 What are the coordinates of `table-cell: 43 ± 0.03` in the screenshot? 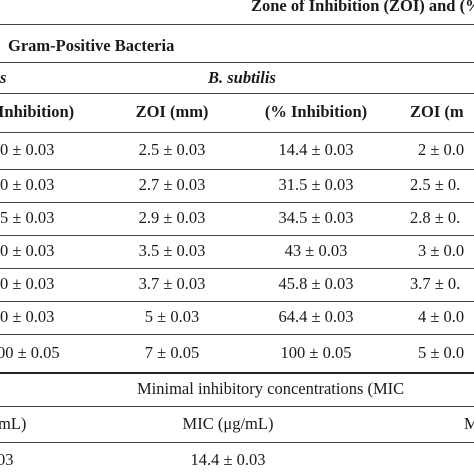 It's located at (316, 250).